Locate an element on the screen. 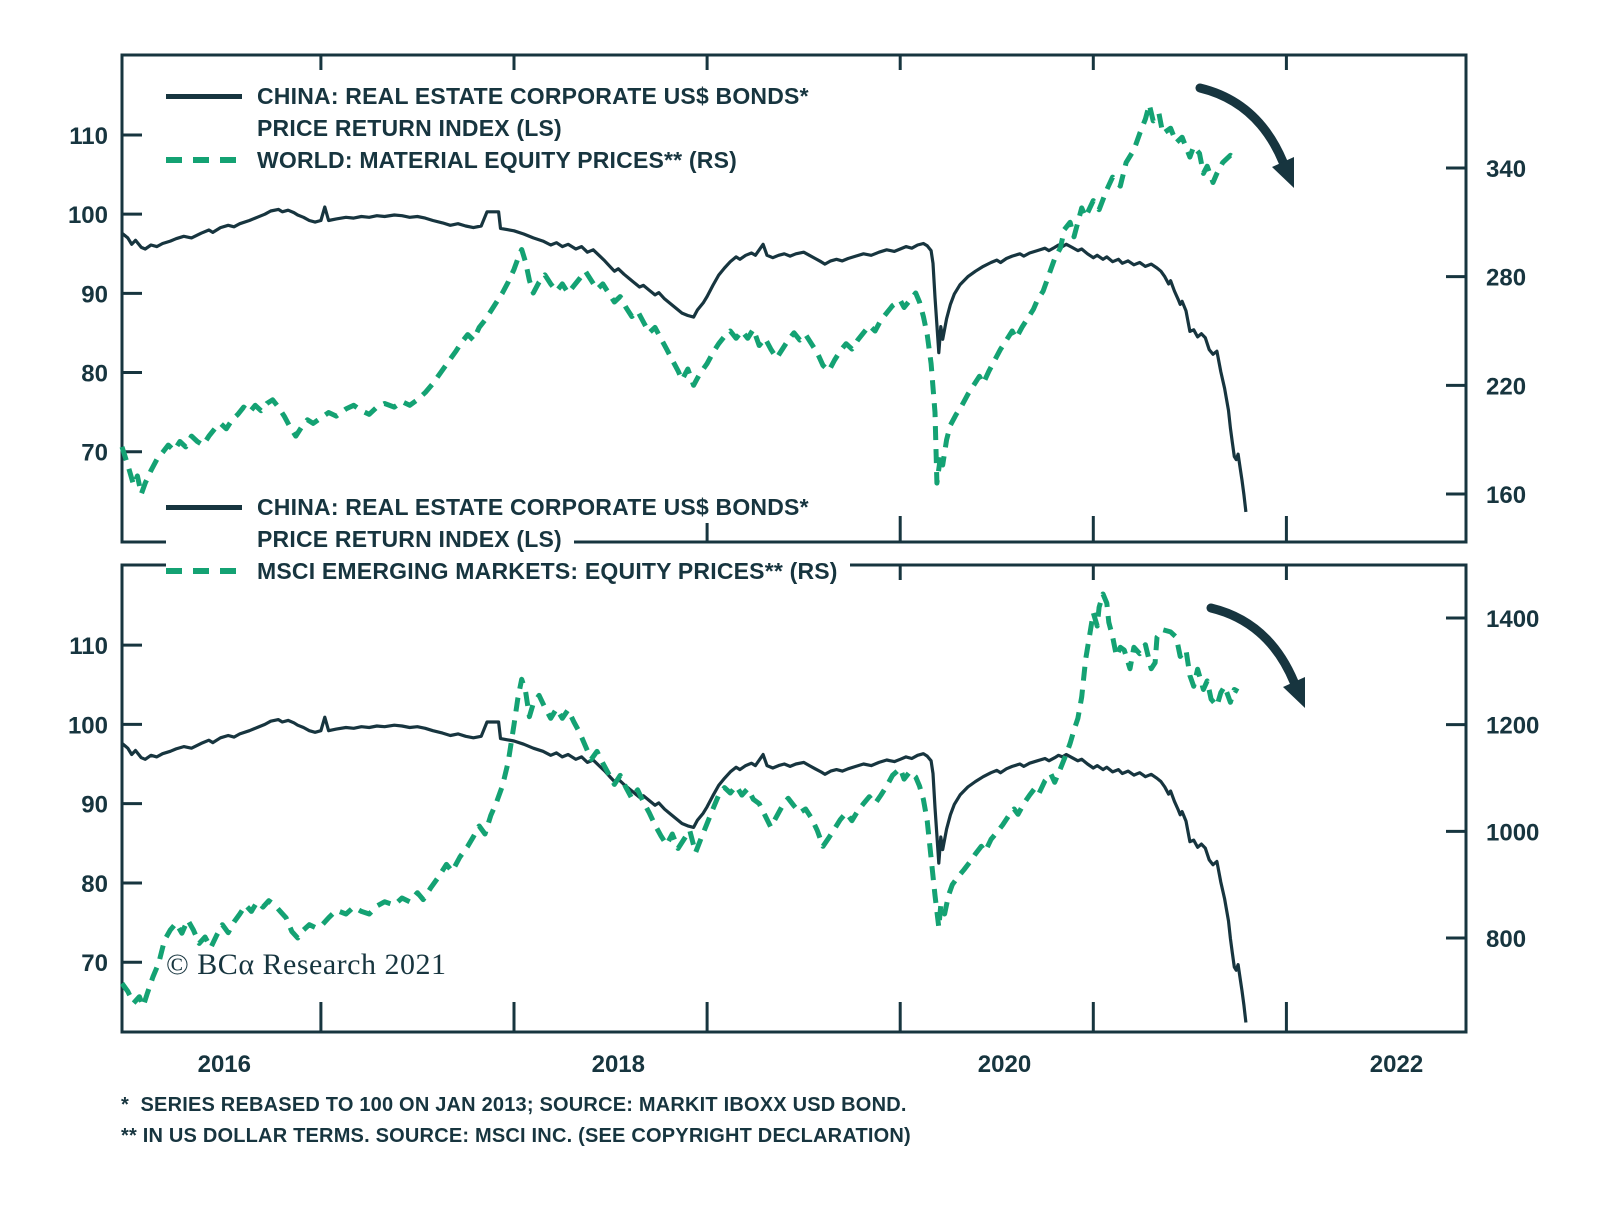 The image size is (1600, 1228). right-axis-tick-label: 1400 is located at coordinates (1512, 619).